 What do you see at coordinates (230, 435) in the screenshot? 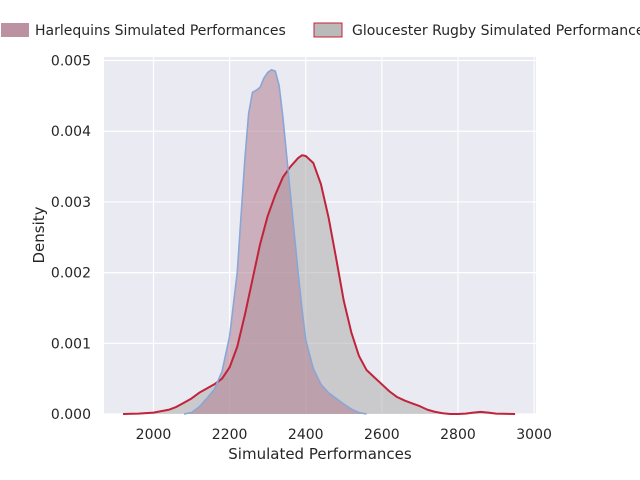
I see `x-tick-label-1: 2200` at bounding box center [230, 435].